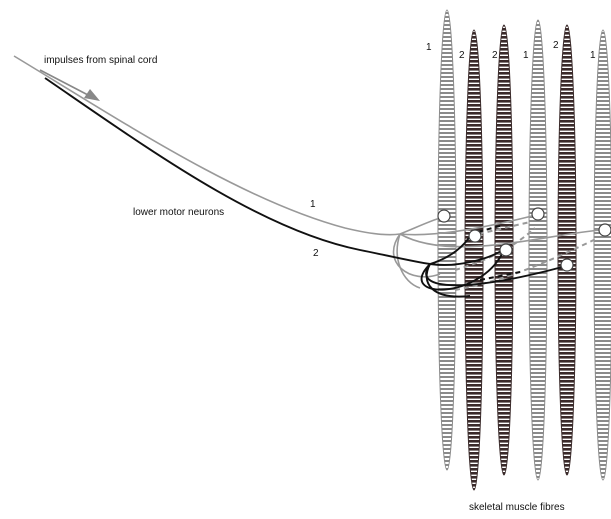 Image resolution: width=611 pixels, height=519 pixels. Describe the element at coordinates (178, 212) in the screenshot. I see `lower-motor-neurons-label: lower motor neurons` at that location.